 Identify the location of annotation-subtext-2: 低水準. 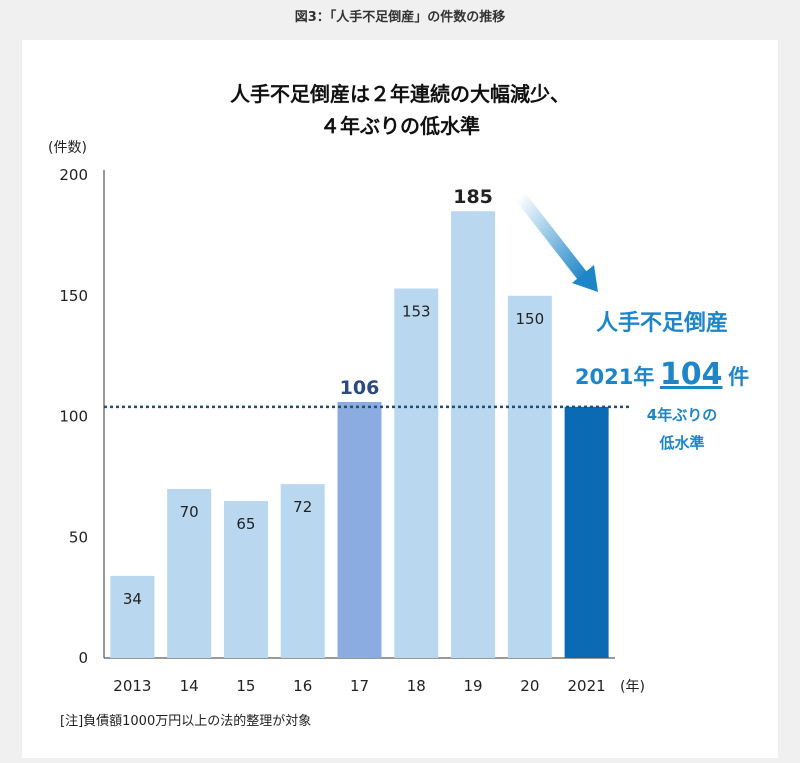
(681, 443).